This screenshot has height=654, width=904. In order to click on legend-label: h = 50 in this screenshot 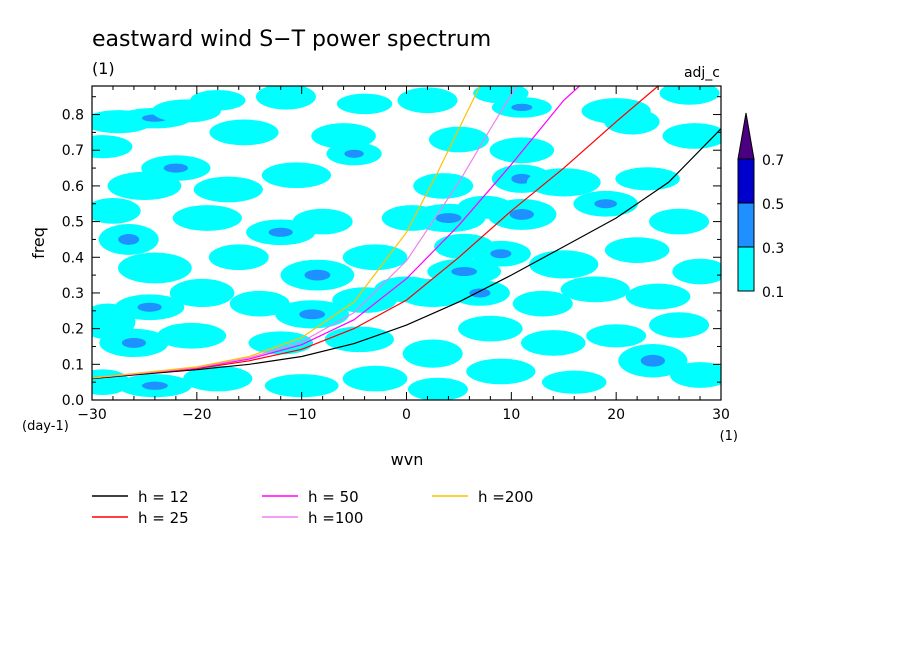, I will do `click(333, 497)`.